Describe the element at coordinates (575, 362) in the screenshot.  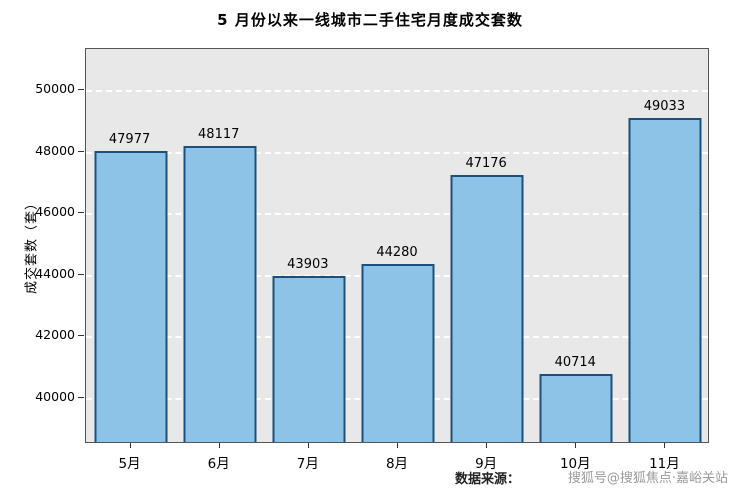
I see `bar-value-label: 40714` at that location.